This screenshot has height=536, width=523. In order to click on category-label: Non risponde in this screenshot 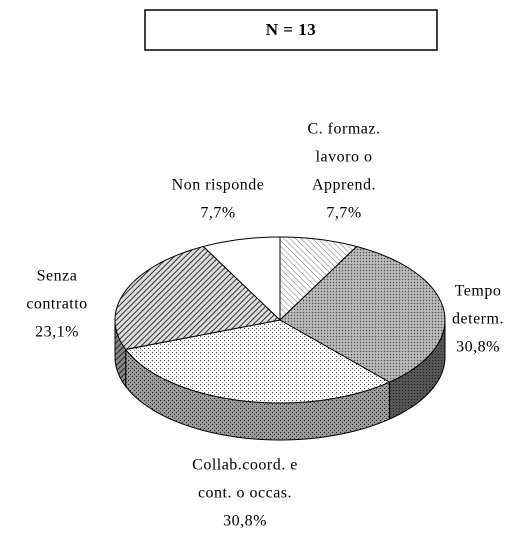, I will do `click(218, 185)`.